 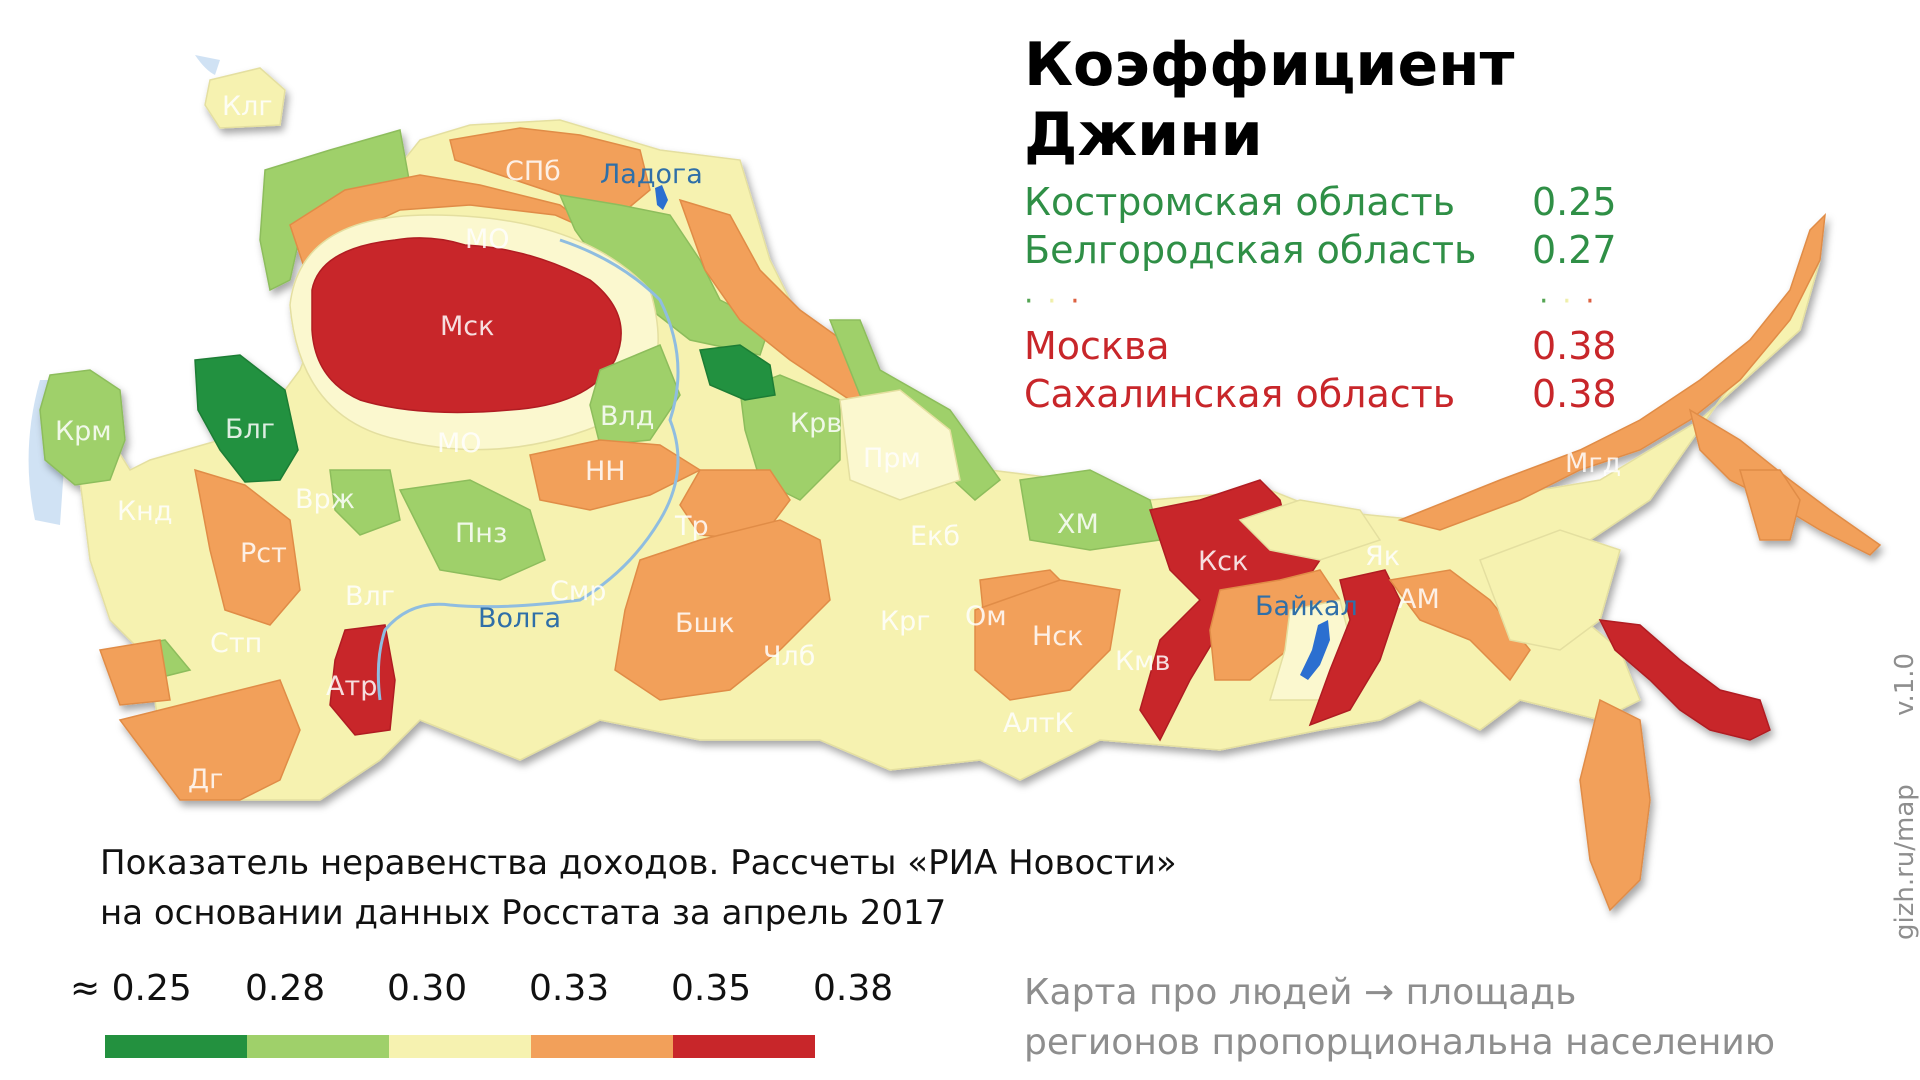 What do you see at coordinates (1684, 680) in the screenshot?
I see `region-sakhalin` at bounding box center [1684, 680].